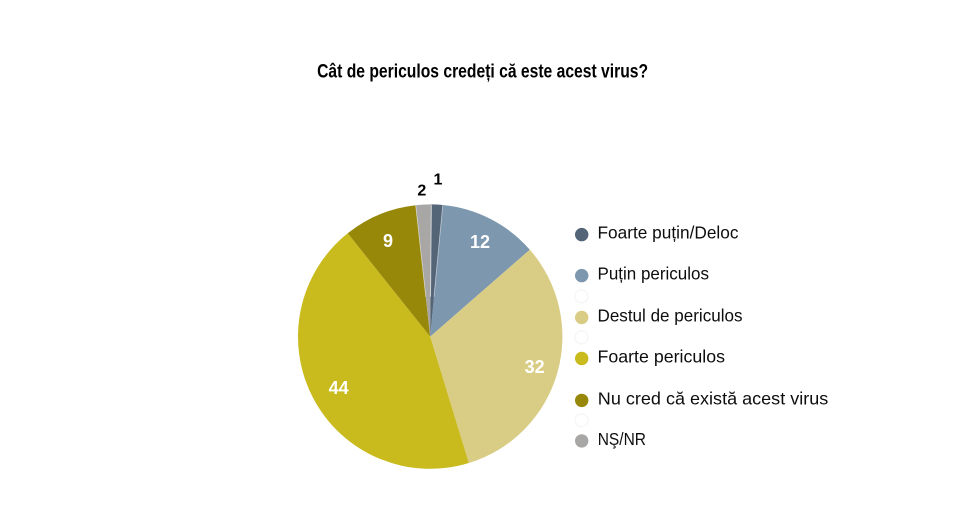 Image resolution: width=963 pixels, height=529 pixels. Describe the element at coordinates (421, 190) in the screenshot. I see `svg-text: 2` at that location.